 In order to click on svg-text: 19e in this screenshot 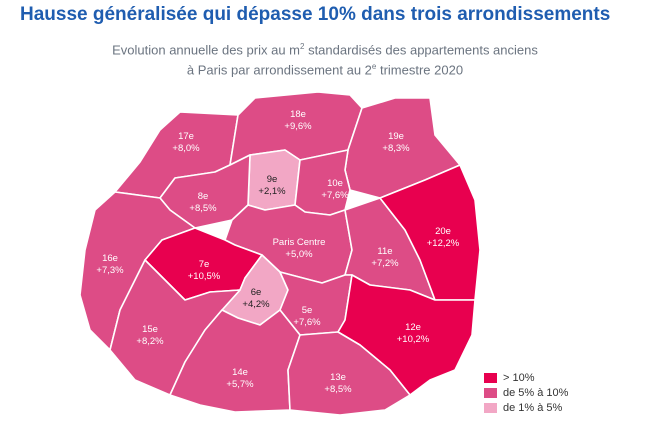, I will do `click(396, 136)`.